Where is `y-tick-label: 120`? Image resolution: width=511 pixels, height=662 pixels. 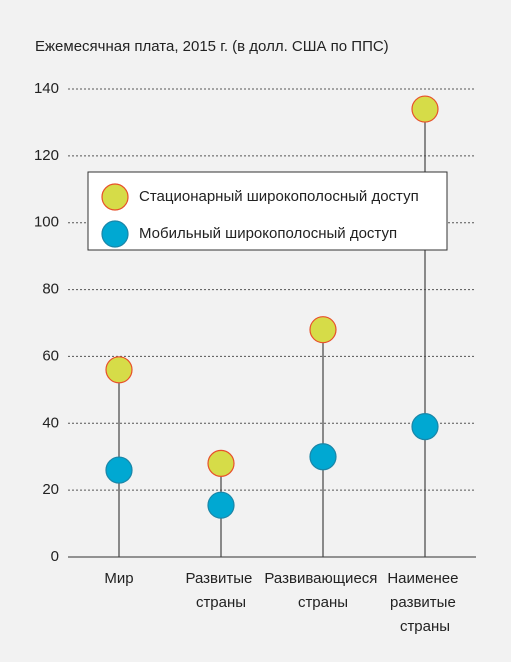 y-tick-label: 120 is located at coordinates (46, 155).